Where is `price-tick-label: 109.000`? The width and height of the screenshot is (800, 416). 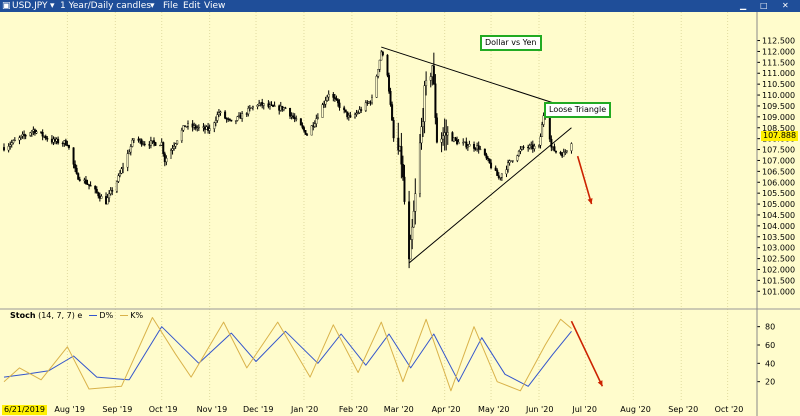 price-tick-label: 109.000 is located at coordinates (778, 117).